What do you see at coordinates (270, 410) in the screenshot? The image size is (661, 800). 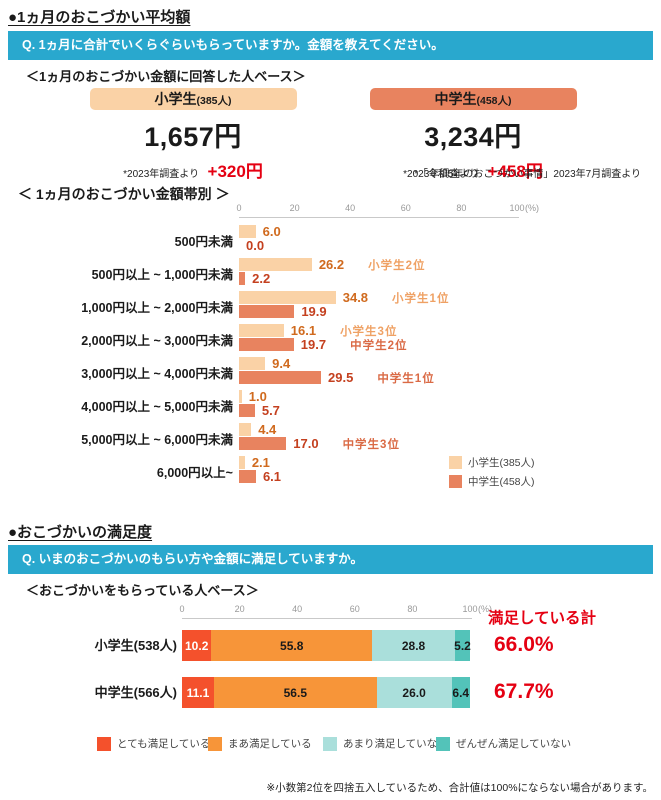 I see `bar-value: 5.7` at bounding box center [270, 410].